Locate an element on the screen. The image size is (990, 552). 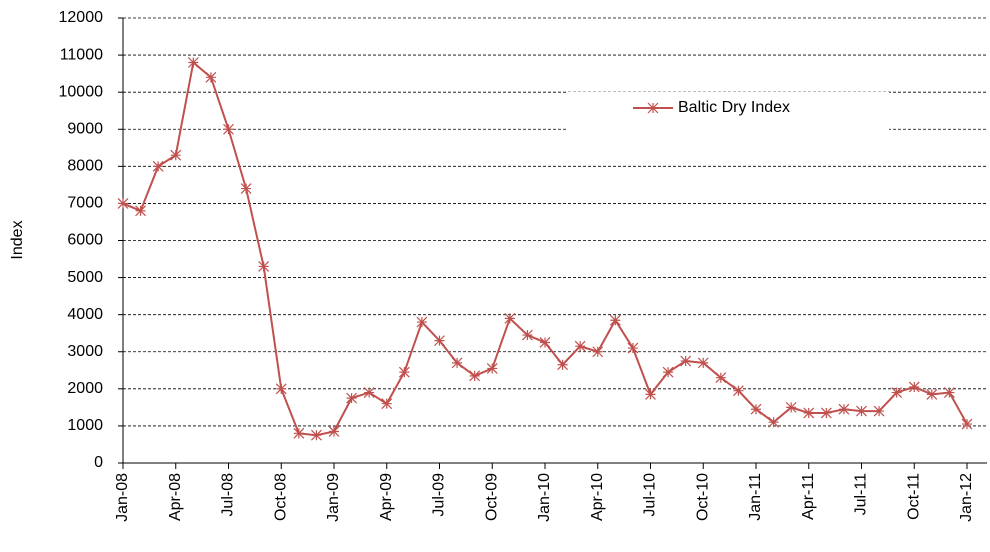
x-tick-label: Jul-11 is located at coordinates (861, 494).